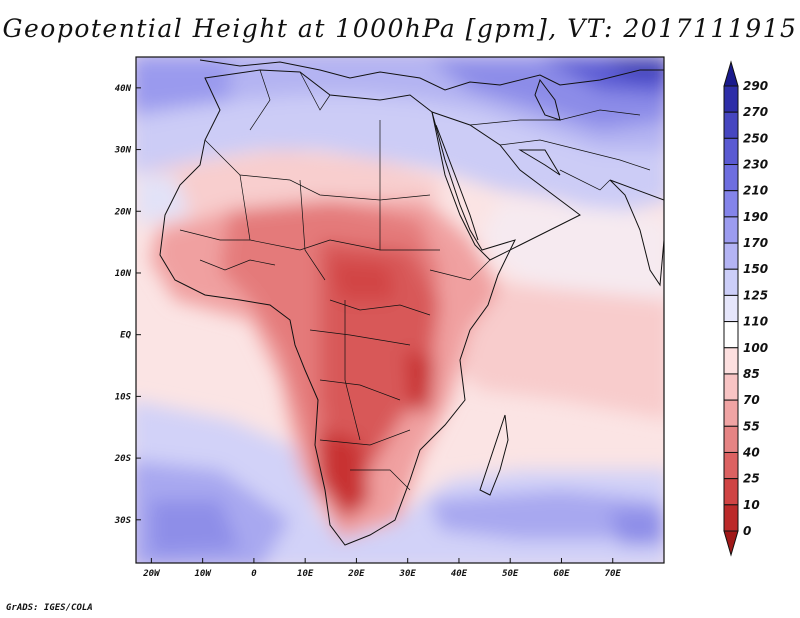 Image resolution: width=800 pixels, height=618 pixels. I want to click on colorbar-label: 85, so click(751, 374).